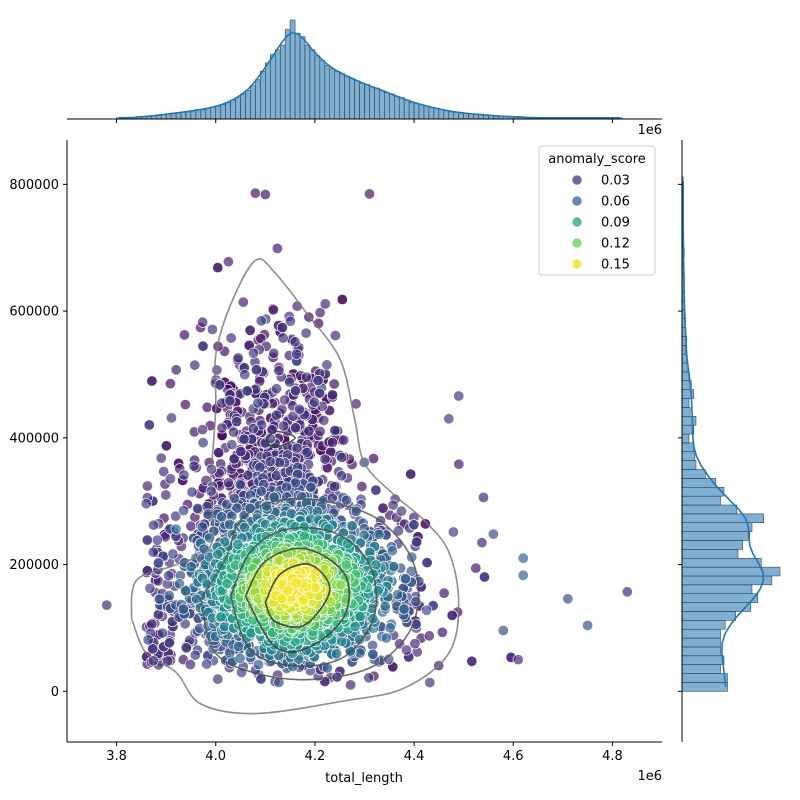 This screenshot has width=800, height=800. What do you see at coordinates (680, 437) in the screenshot?
I see `y-marginal-ticks` at bounding box center [680, 437].